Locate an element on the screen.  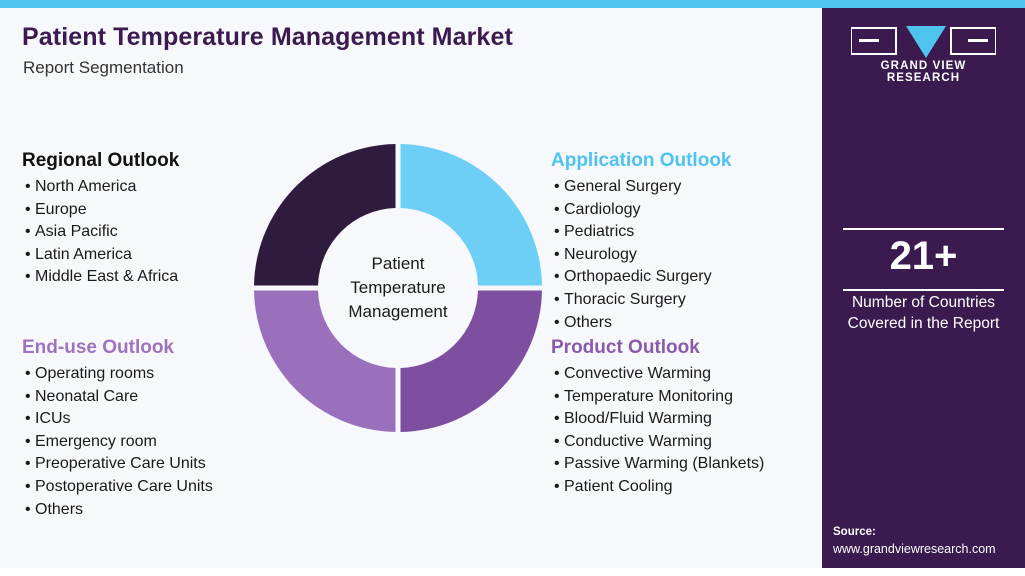
donut-segment-product is located at coordinates (471, 361).